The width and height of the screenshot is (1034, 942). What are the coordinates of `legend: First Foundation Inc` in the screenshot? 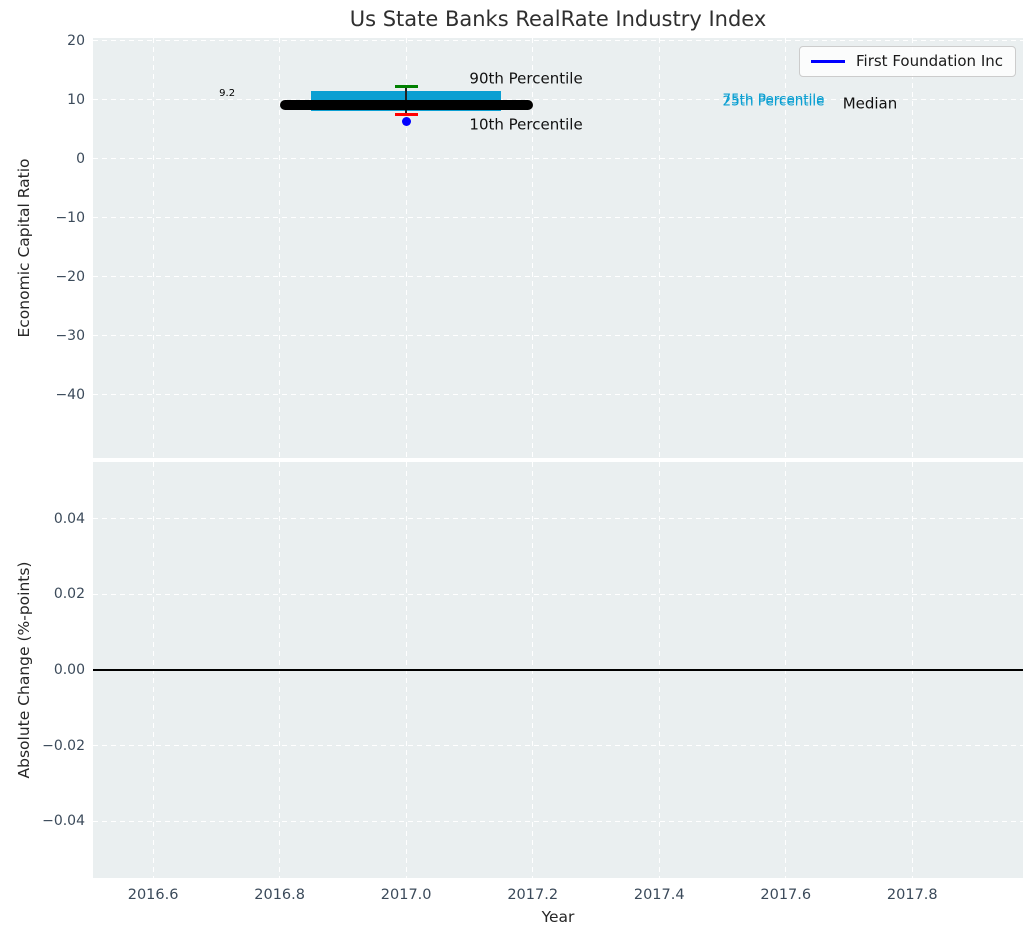 It's located at (907, 61).